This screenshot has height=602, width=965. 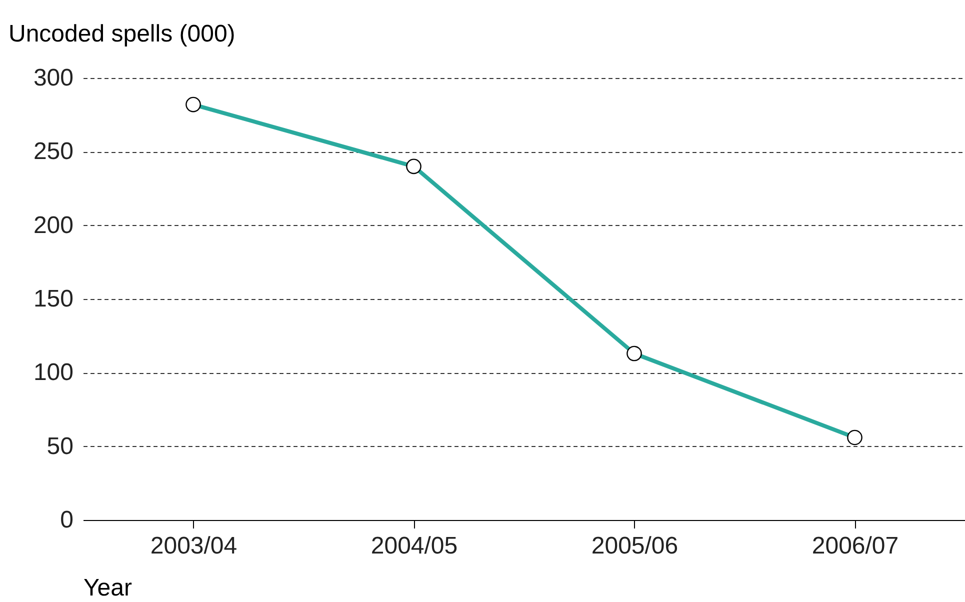 What do you see at coordinates (67, 520) in the screenshot?
I see `y-tick-label: 0` at bounding box center [67, 520].